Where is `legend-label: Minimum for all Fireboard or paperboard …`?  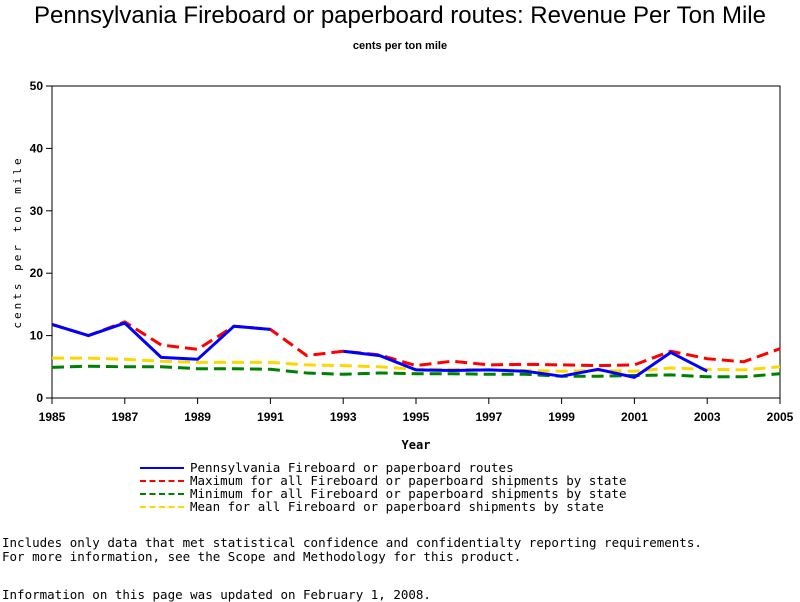 legend-label: Minimum for all Fireboard or paperboard … is located at coordinates (408, 493).